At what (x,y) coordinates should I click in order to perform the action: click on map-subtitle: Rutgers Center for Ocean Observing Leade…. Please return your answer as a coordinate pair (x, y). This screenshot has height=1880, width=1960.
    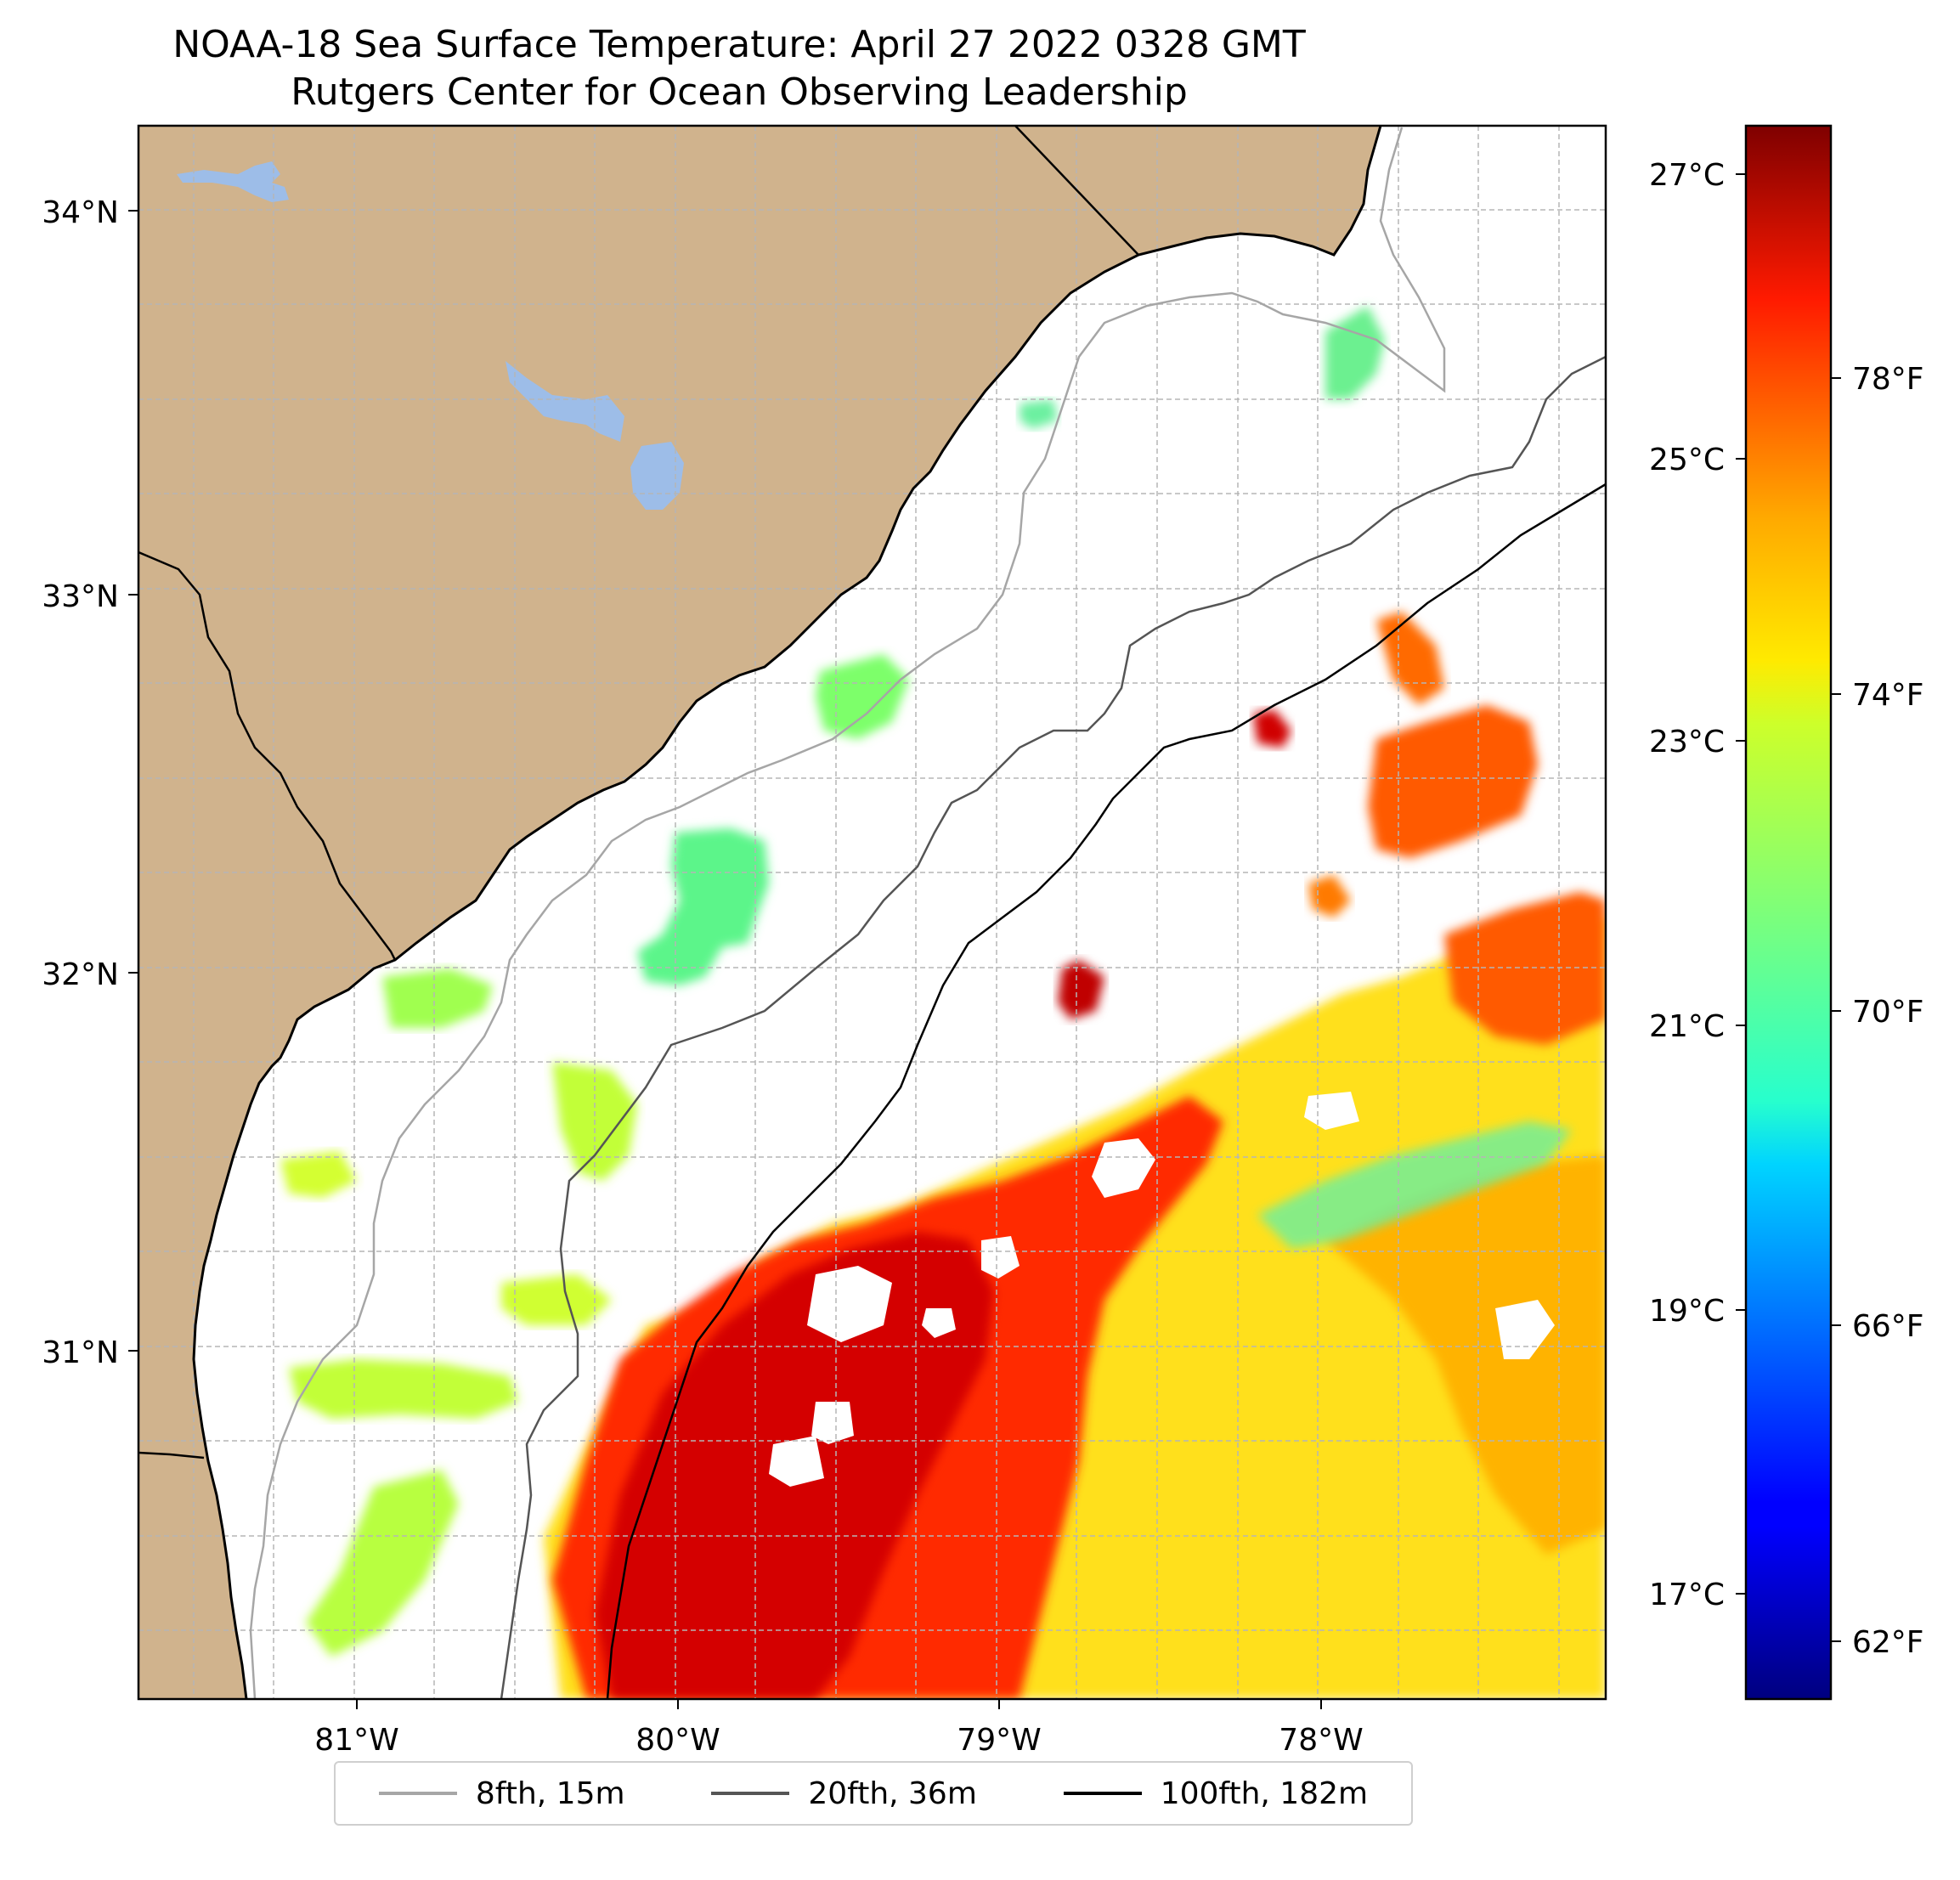
    Looking at the image, I should click on (740, 92).